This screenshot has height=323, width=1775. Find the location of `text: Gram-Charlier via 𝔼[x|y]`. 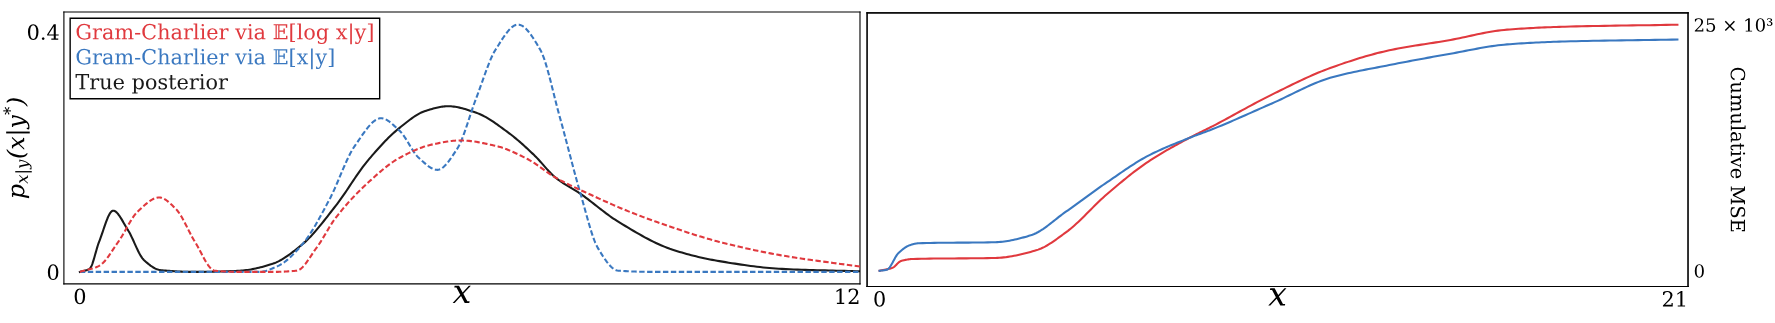

text: Gram-Charlier via 𝔼[x|y] is located at coordinates (205, 59).